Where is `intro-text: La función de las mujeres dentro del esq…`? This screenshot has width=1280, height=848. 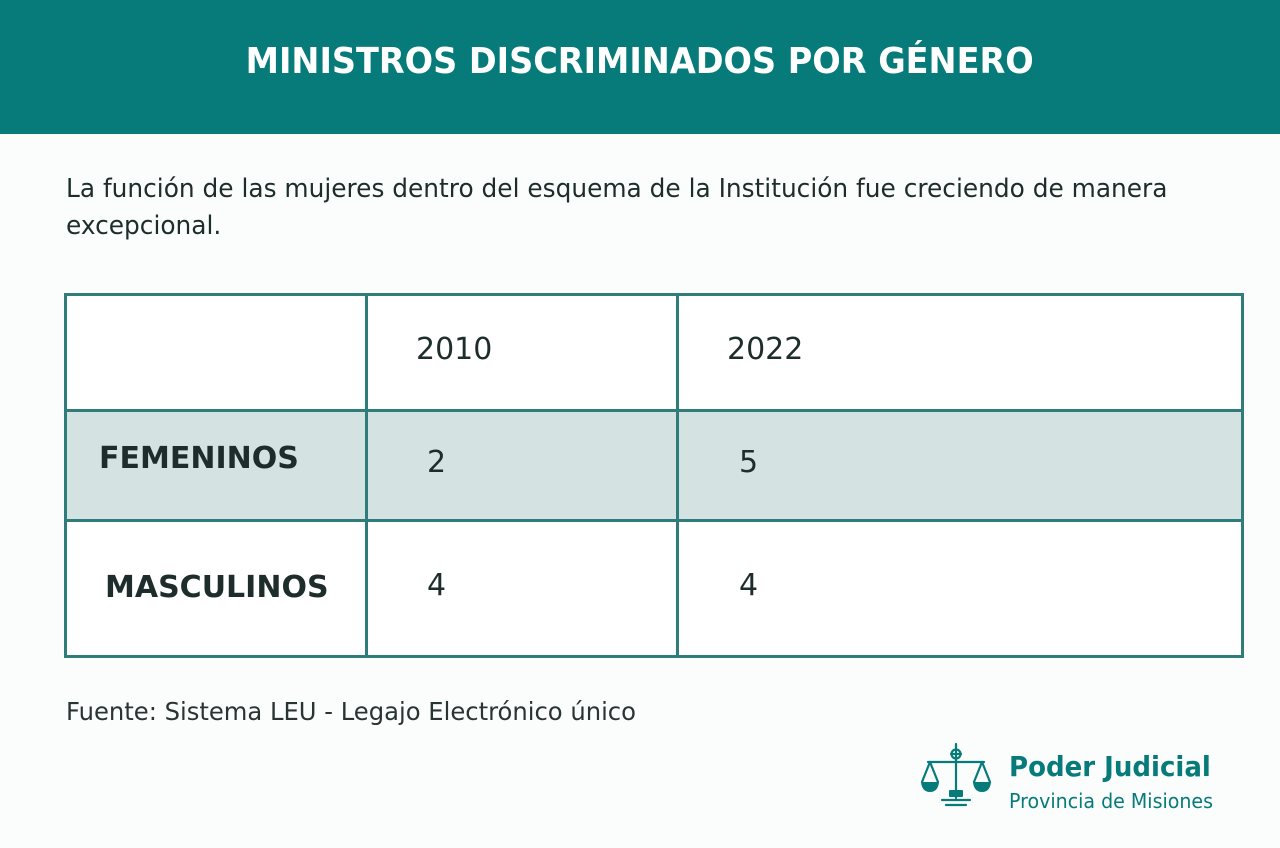 intro-text: La función de las mujeres dentro del esq… is located at coordinates (617, 207).